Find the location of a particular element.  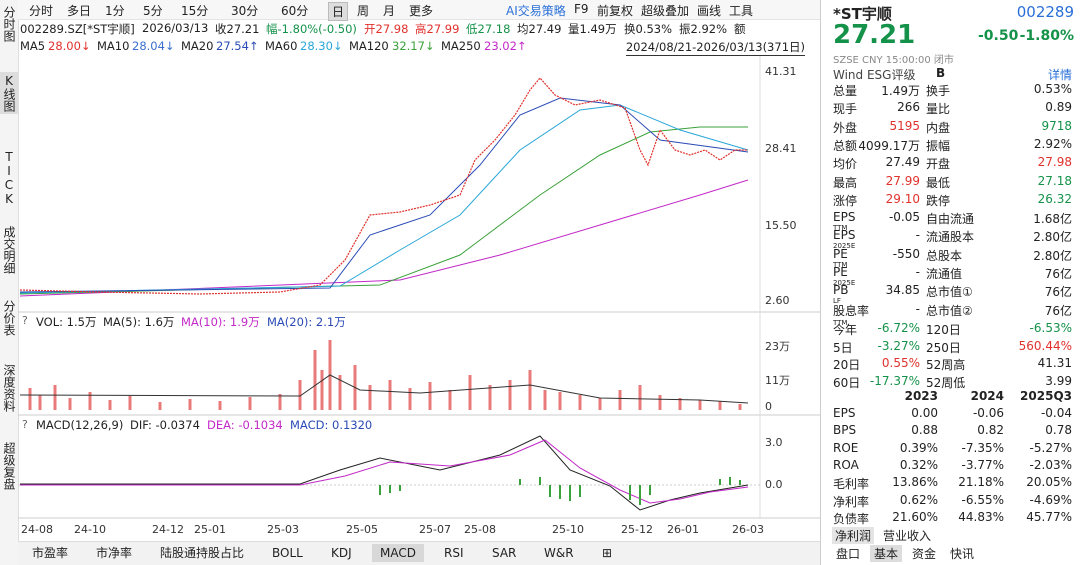

sidebar-tab: TICK is located at coordinates (9, 178).